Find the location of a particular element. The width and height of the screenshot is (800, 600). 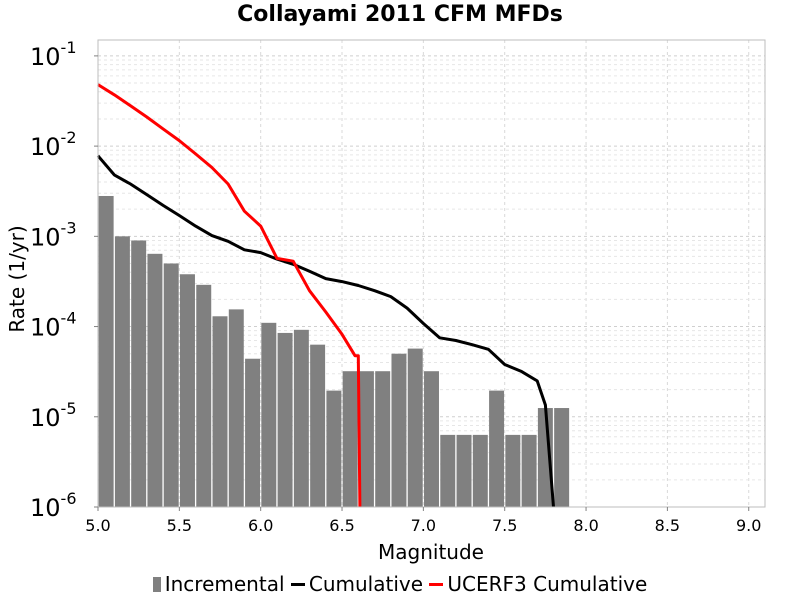

x-tick-label: 6.5 is located at coordinates (341, 525).